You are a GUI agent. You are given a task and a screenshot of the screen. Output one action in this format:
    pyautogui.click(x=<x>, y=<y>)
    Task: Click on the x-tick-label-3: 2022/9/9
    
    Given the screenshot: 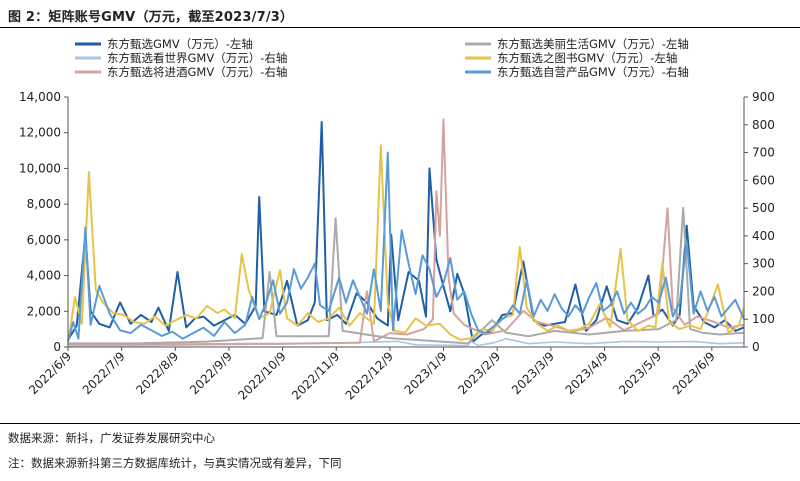 What is the action you would take?
    pyautogui.click(x=211, y=373)
    